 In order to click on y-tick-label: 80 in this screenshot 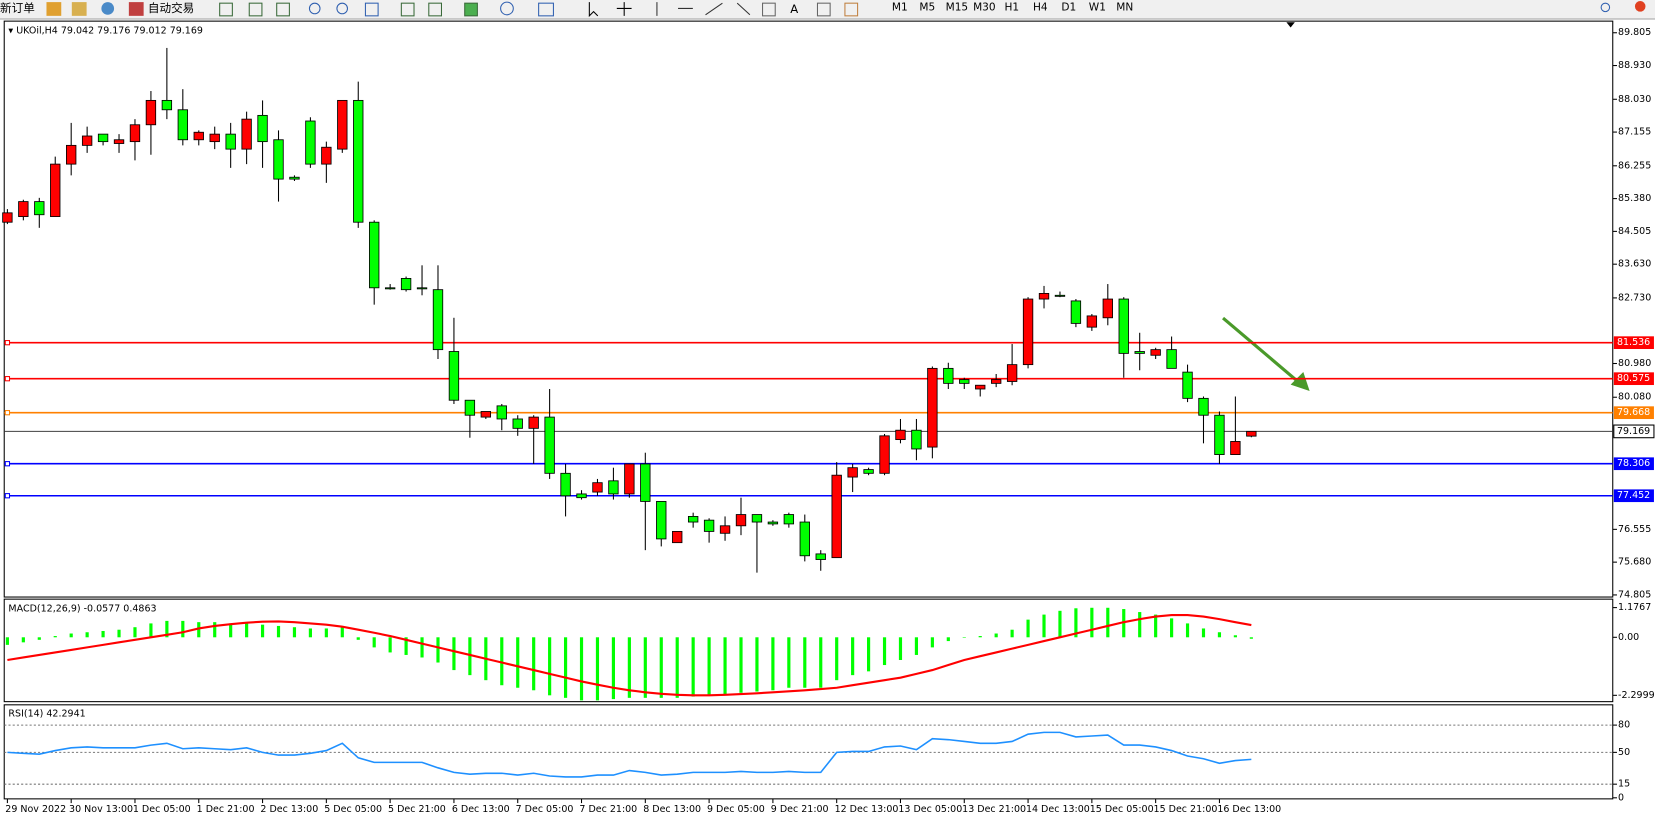, I will do `click(1624, 725)`.